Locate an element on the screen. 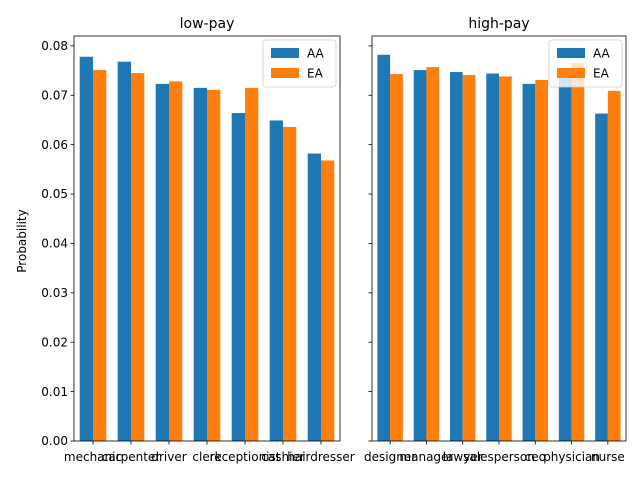 This screenshot has height=480, width=640. bar-aa-salesperson is located at coordinates (492, 257).